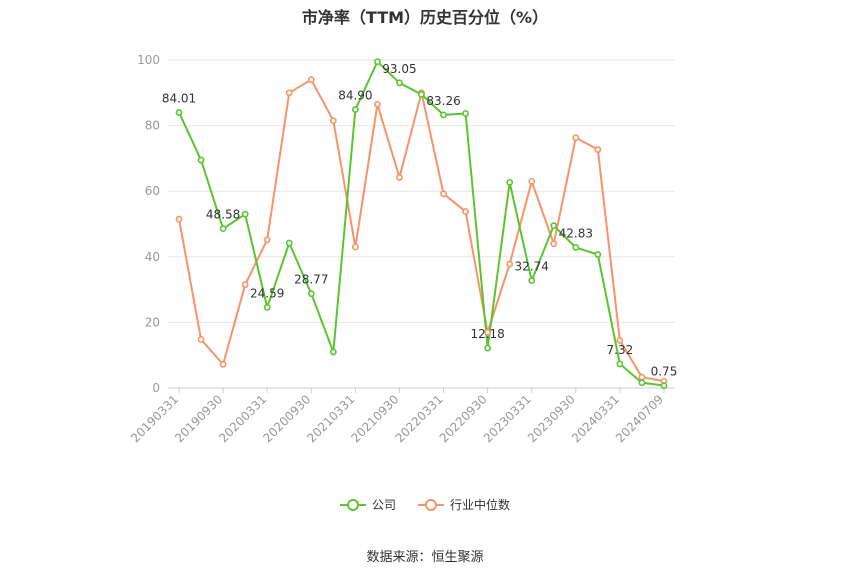 The height and width of the screenshot is (575, 850). Describe the element at coordinates (152, 322) in the screenshot. I see `y-tick-label: 20` at that location.